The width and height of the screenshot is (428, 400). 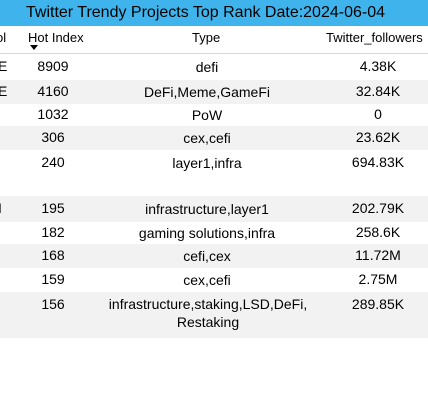 What do you see at coordinates (207, 256) in the screenshot?
I see `cell-type: cefi,cex` at bounding box center [207, 256].